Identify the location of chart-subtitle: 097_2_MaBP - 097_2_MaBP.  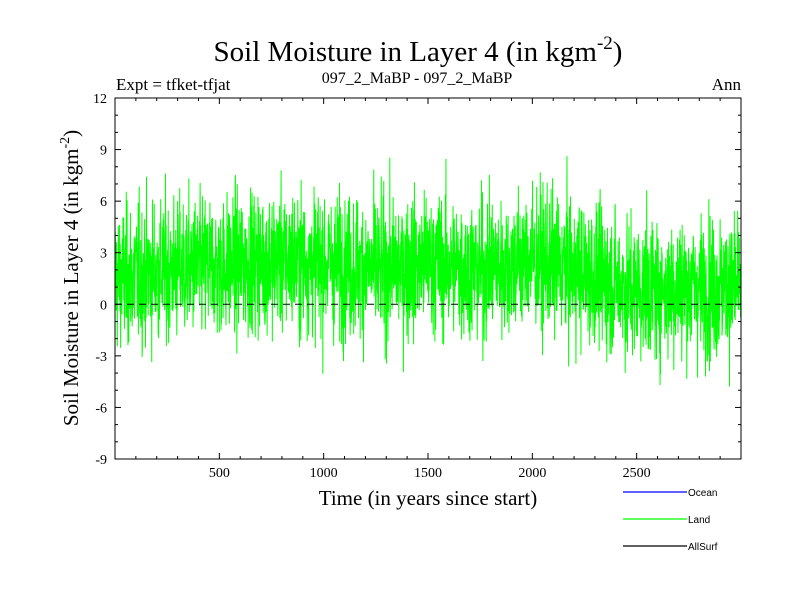
(417, 78).